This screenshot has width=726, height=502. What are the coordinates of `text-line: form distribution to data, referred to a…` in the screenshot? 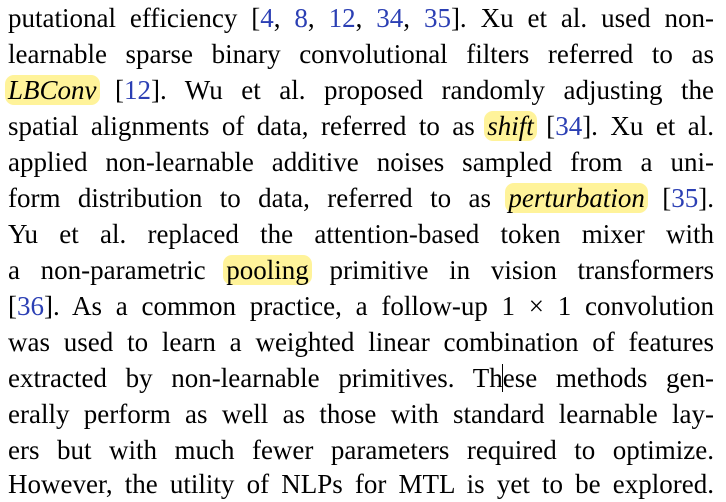 It's located at (361, 198).